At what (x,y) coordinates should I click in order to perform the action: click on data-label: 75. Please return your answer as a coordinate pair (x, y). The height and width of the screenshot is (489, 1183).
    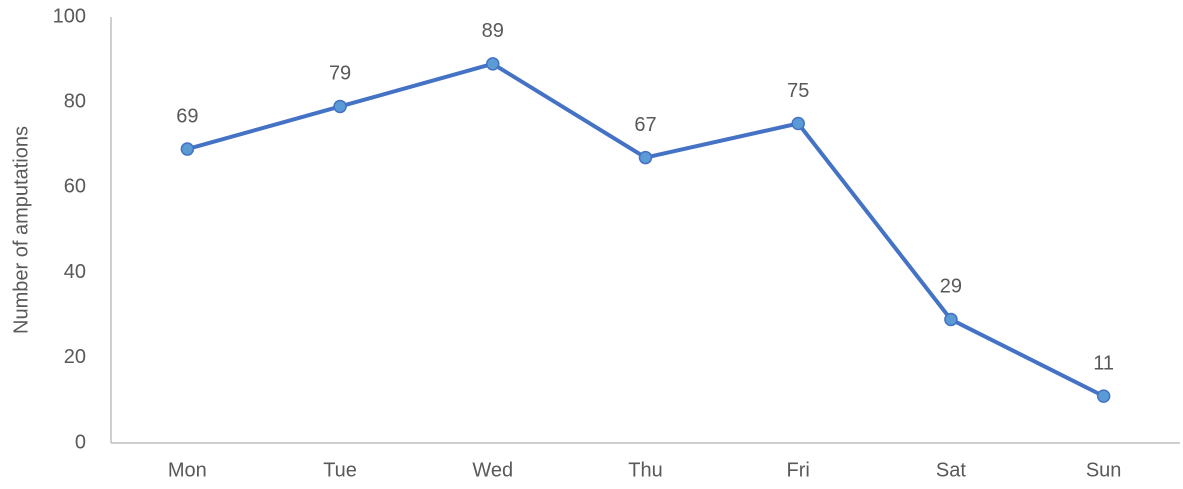
    Looking at the image, I should click on (798, 91).